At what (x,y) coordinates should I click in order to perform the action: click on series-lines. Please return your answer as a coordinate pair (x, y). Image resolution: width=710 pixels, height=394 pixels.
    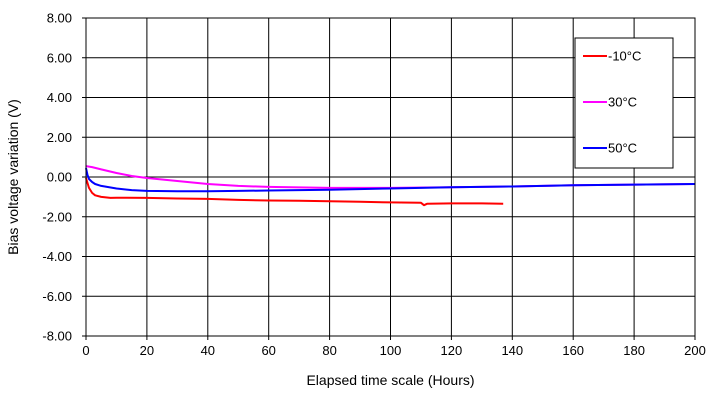
    Looking at the image, I should click on (390, 186).